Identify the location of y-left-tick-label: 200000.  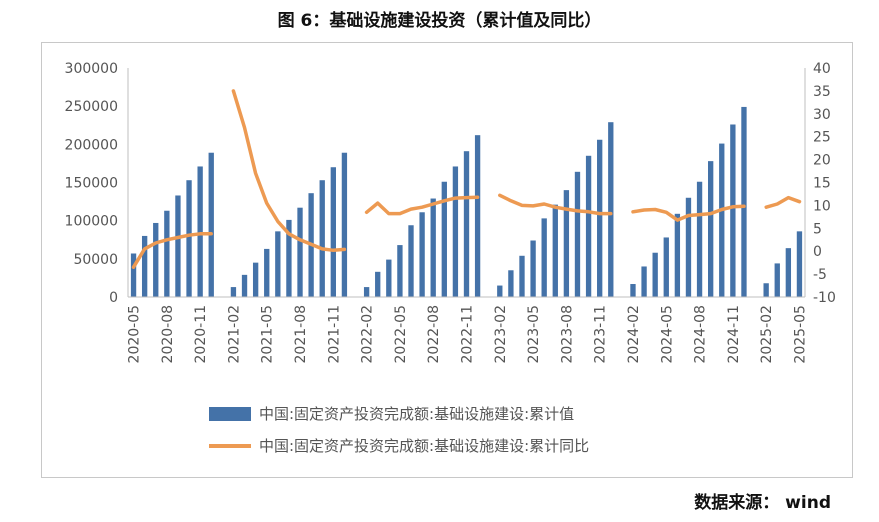
(91, 145).